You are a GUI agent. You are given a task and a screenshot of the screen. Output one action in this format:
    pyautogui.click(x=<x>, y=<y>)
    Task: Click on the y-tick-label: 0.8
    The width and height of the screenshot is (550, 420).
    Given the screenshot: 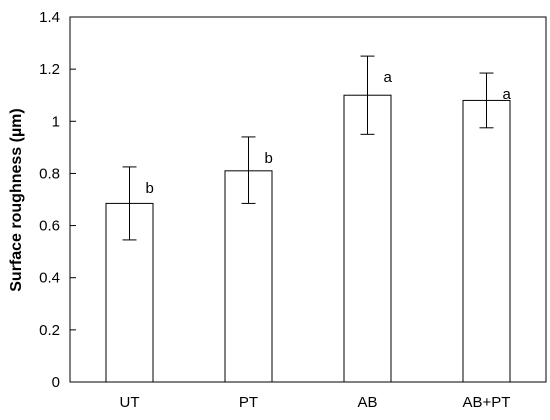 What is the action you would take?
    pyautogui.click(x=49, y=173)
    